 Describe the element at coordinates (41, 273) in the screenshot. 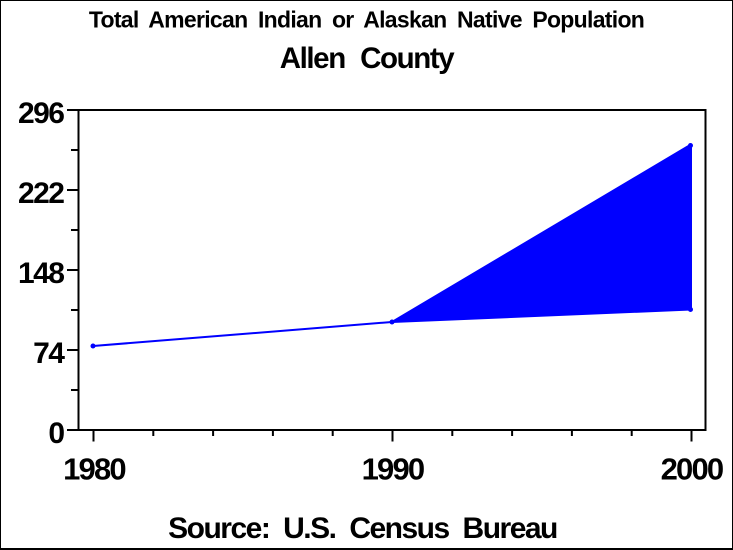

I see `svg-text: 148` at that location.